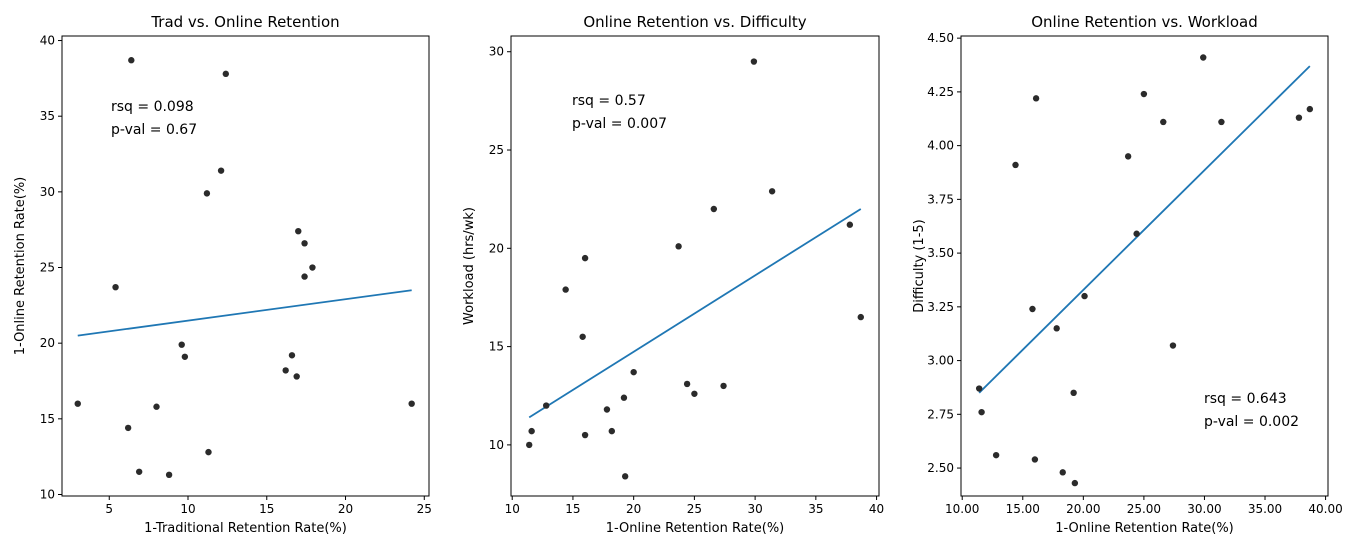 The height and width of the screenshot is (550, 1350). What do you see at coordinates (109, 509) in the screenshot?
I see `x-tick-label: 5` at bounding box center [109, 509].